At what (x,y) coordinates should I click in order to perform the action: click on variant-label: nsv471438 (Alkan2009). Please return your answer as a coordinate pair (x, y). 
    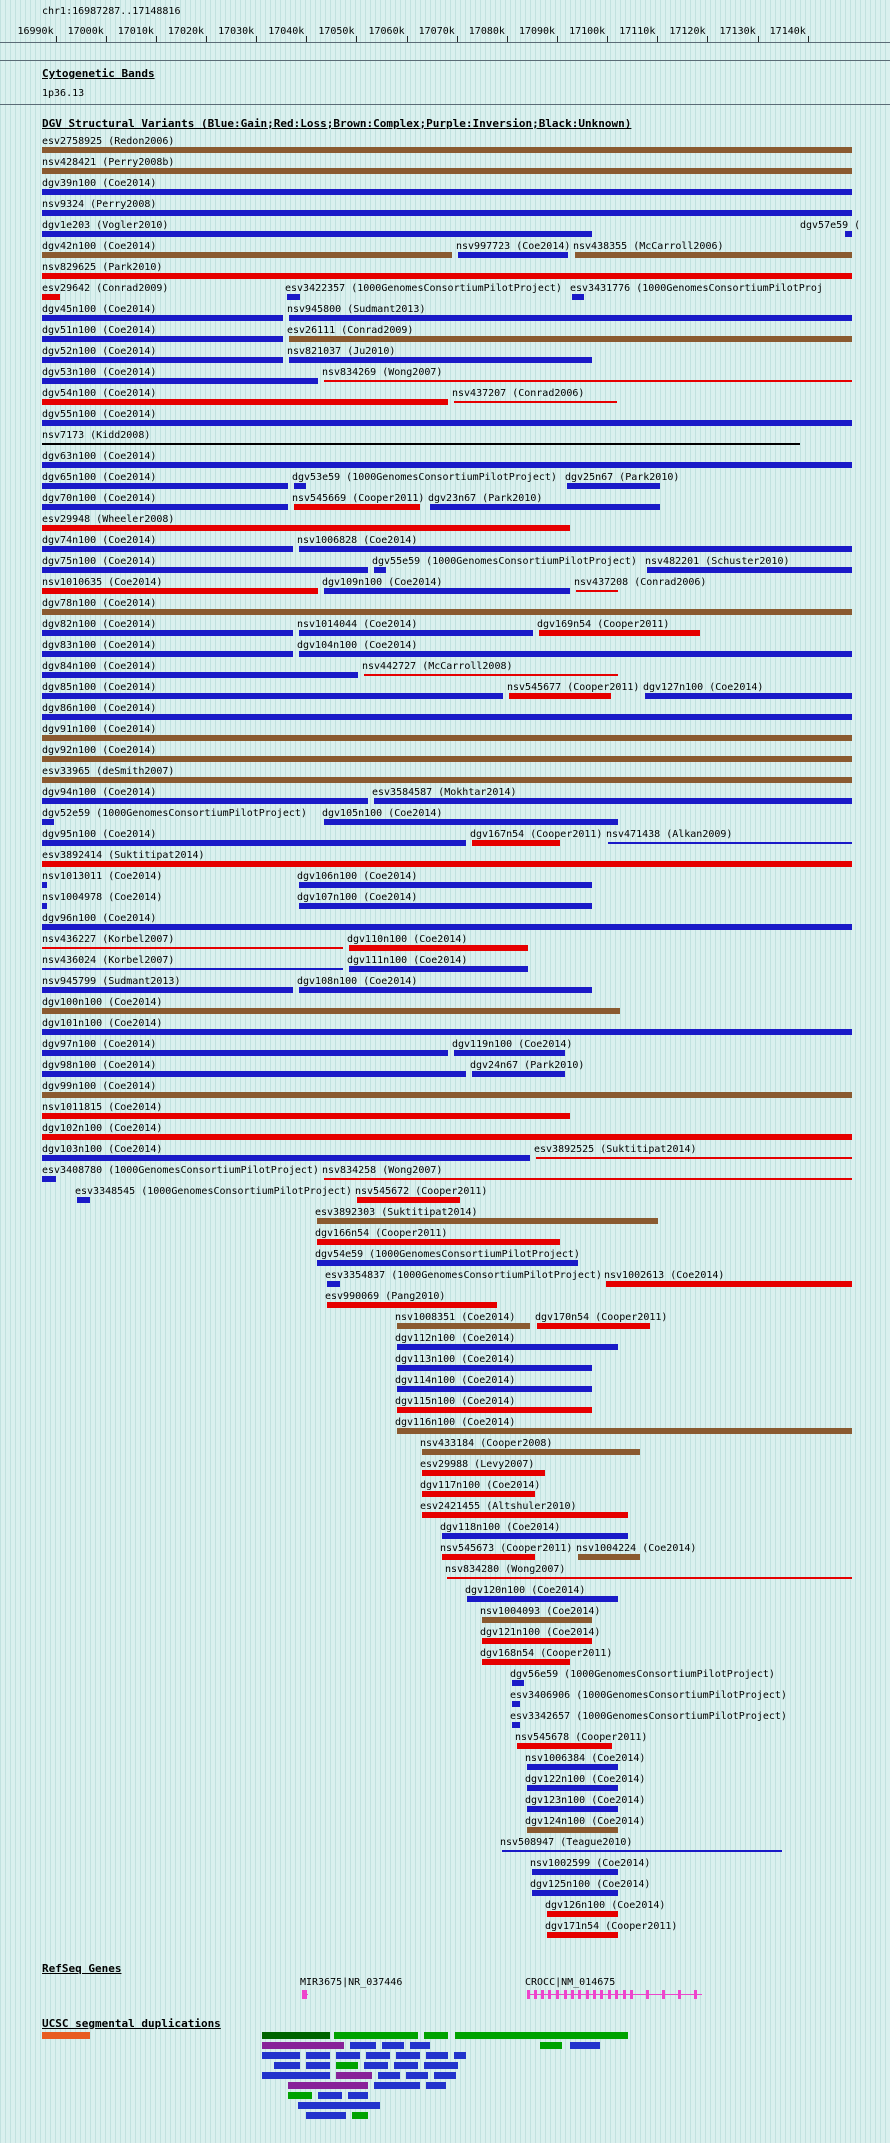
    Looking at the image, I should click on (669, 834).